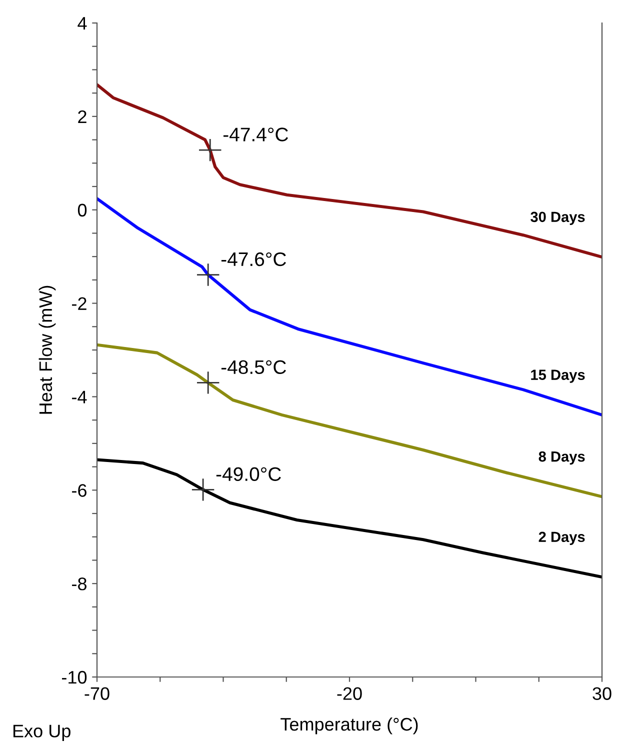 Image resolution: width=619 pixels, height=749 pixels. I want to click on x-tick-label: 30, so click(602, 693).